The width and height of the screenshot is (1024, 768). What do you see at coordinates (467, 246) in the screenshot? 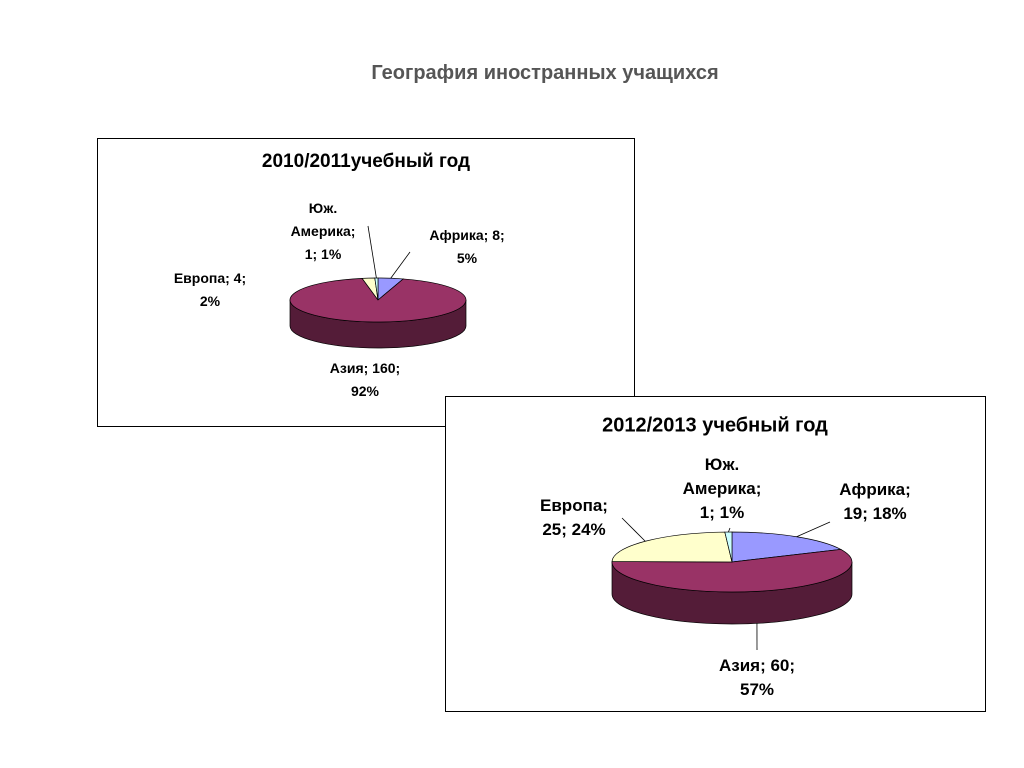
I see `data-label: Африка; 8; 5%` at bounding box center [467, 246].